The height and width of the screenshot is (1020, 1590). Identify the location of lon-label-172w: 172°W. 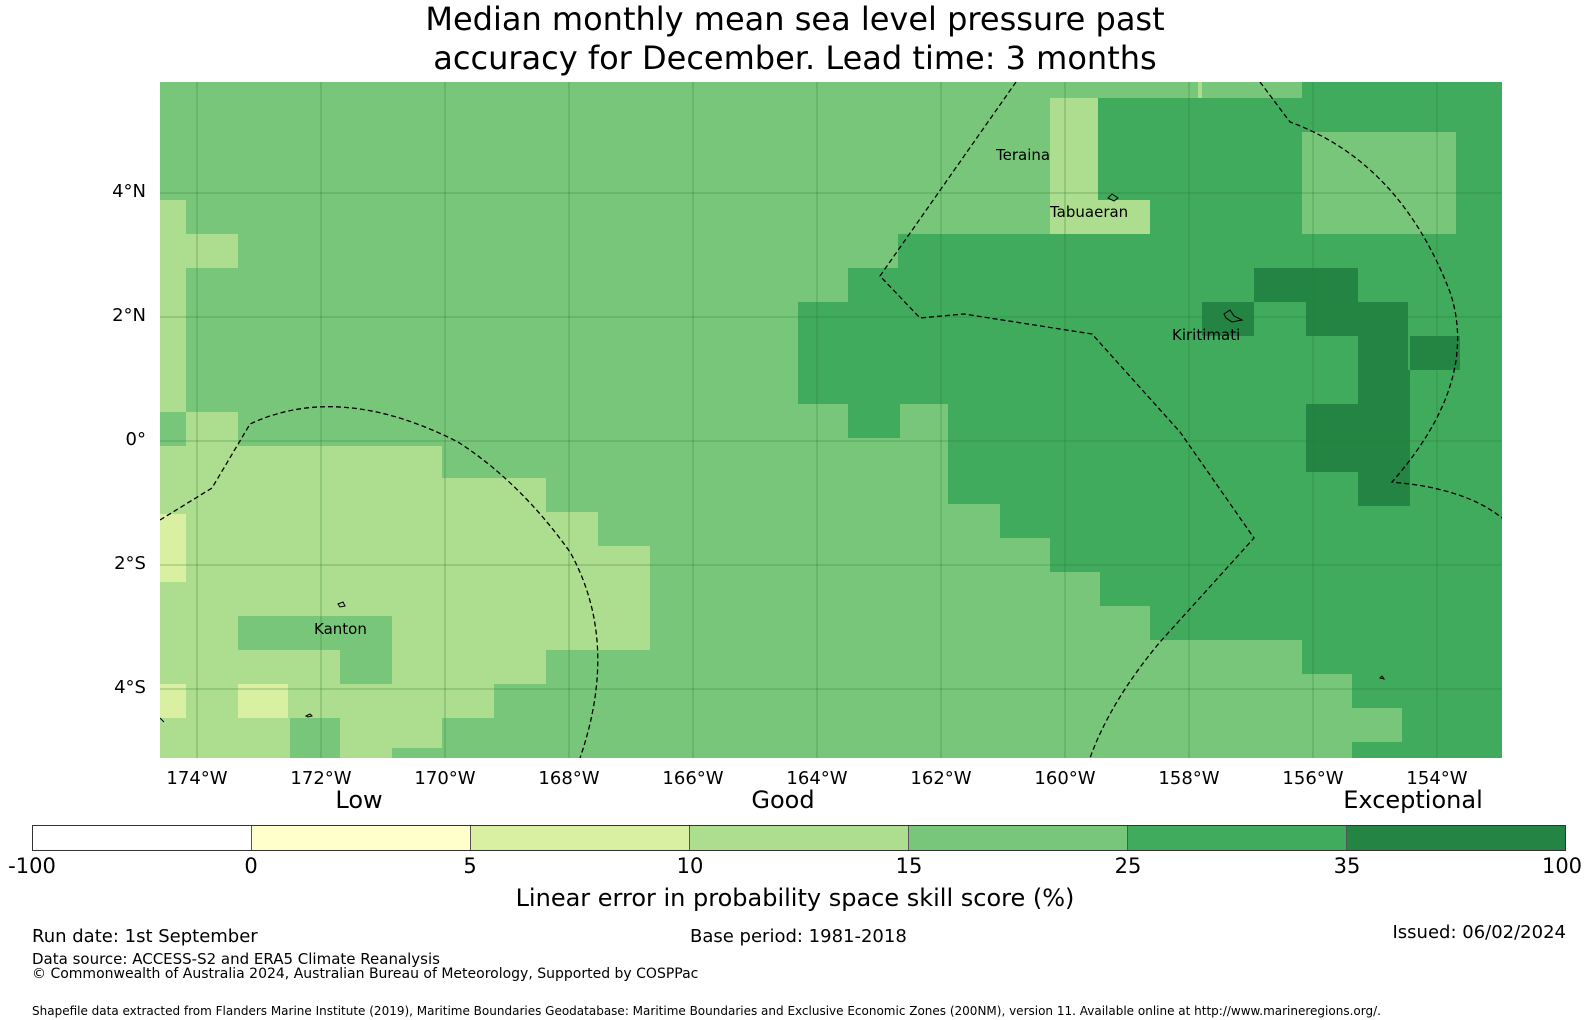
(321, 778).